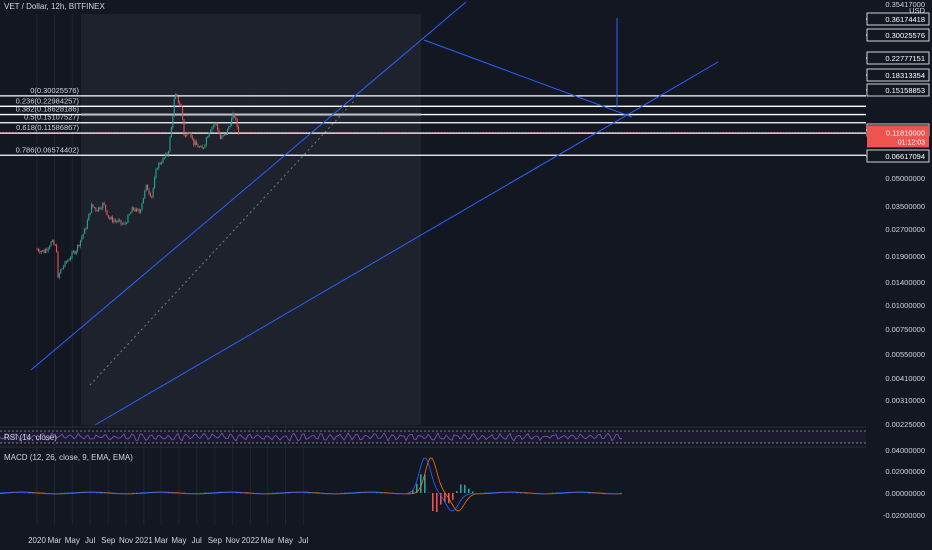 This screenshot has height=550, width=932. What do you see at coordinates (917, 10) in the screenshot?
I see `currency-label: USD` at bounding box center [917, 10].